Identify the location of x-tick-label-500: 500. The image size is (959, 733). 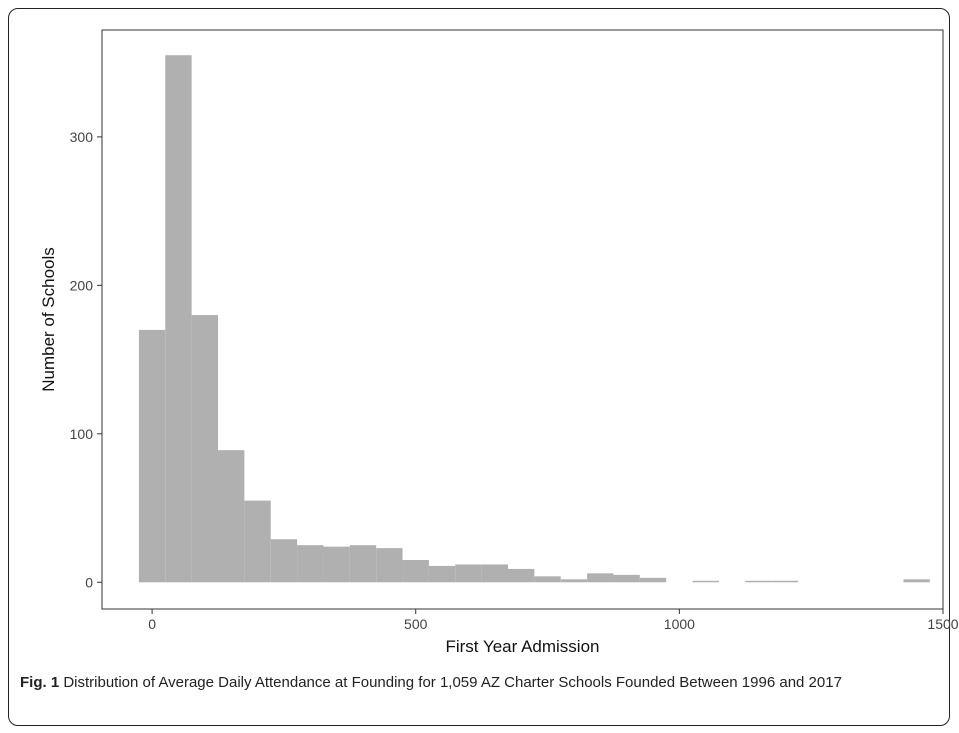
(416, 624).